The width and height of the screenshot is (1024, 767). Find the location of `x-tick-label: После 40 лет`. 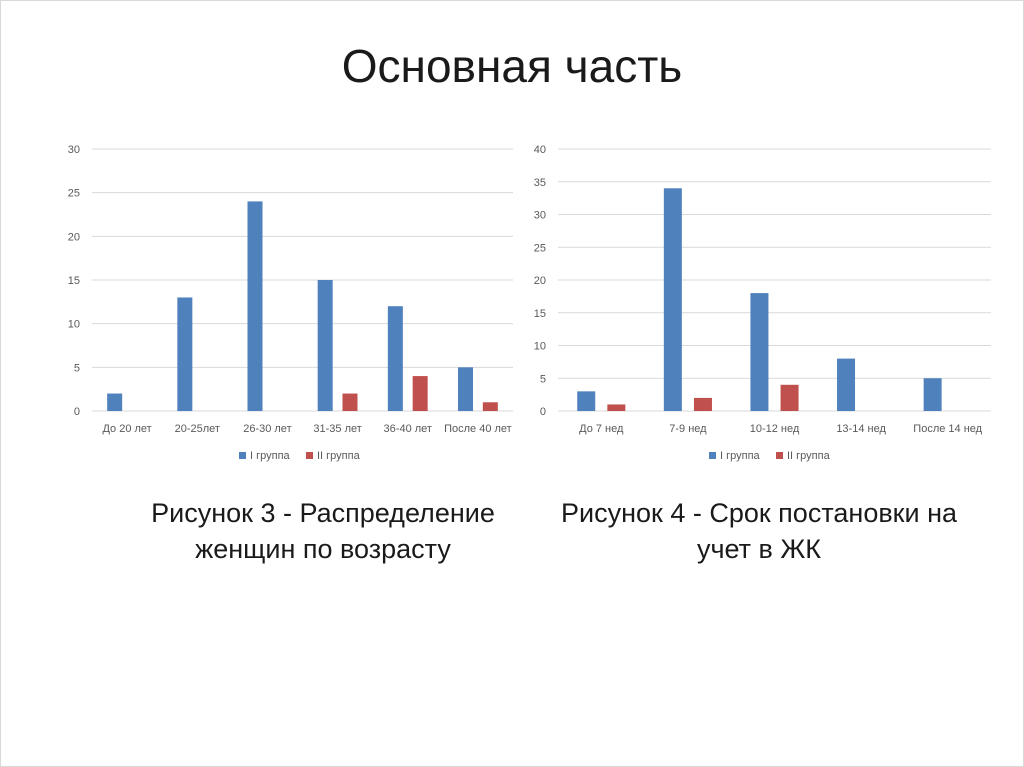

x-tick-label: После 40 лет is located at coordinates (478, 429).